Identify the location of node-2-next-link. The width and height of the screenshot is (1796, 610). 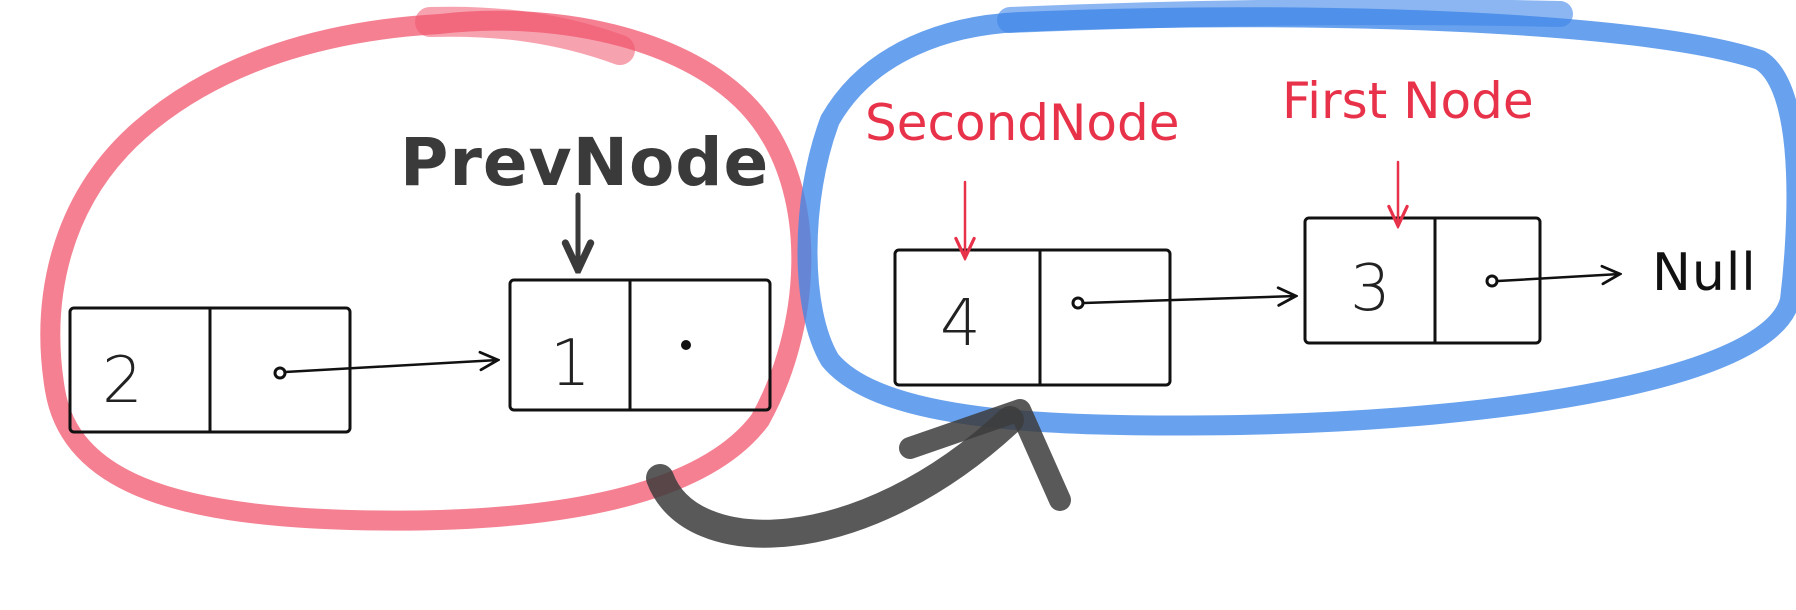
(390, 367).